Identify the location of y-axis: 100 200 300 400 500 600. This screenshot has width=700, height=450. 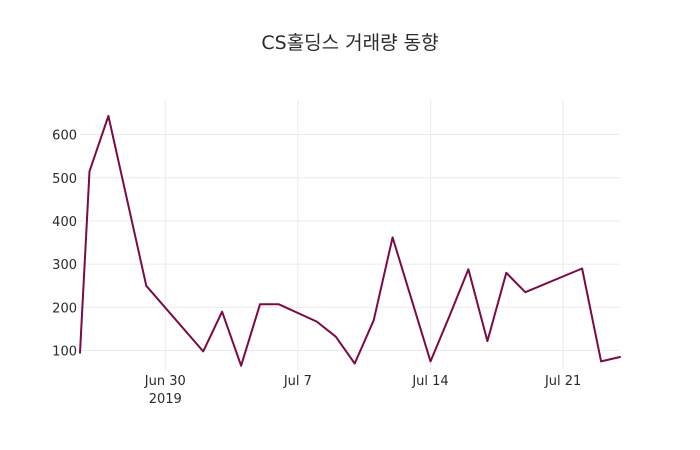
(64, 244).